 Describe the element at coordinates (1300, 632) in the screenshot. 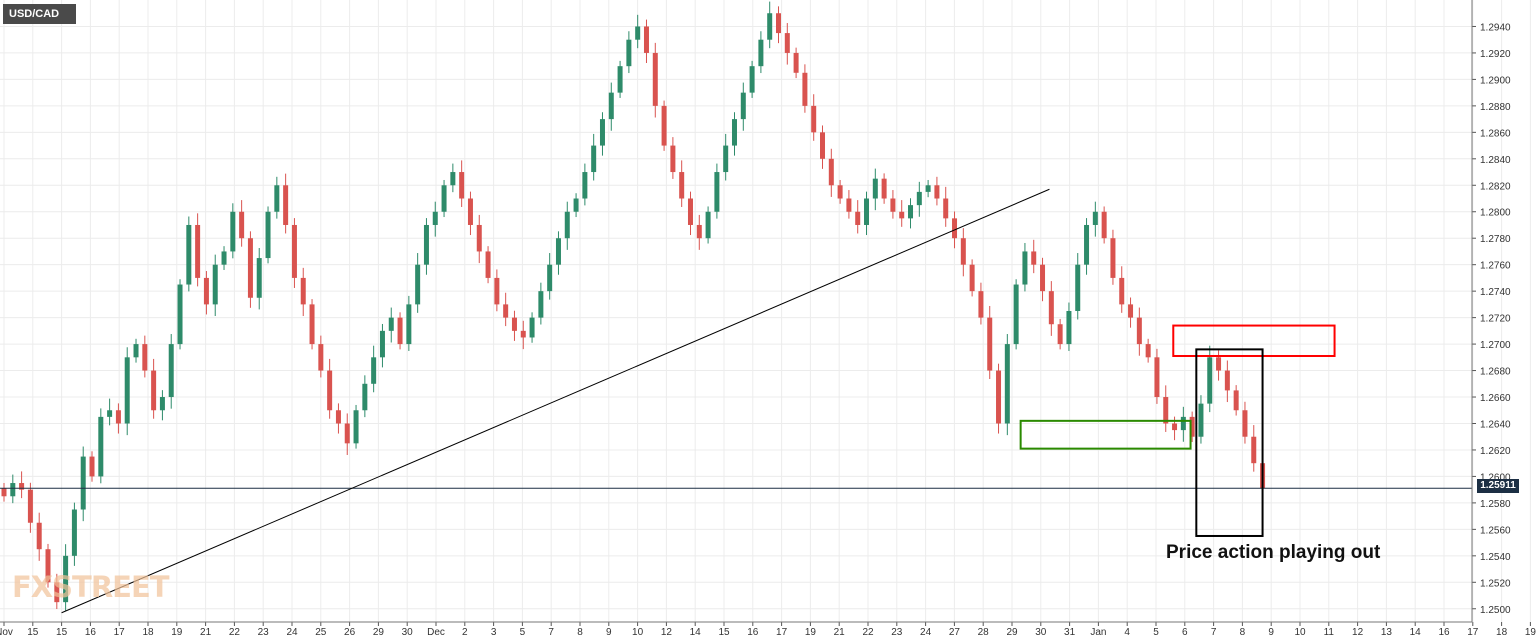

I see `x-tick-label: 10` at that location.